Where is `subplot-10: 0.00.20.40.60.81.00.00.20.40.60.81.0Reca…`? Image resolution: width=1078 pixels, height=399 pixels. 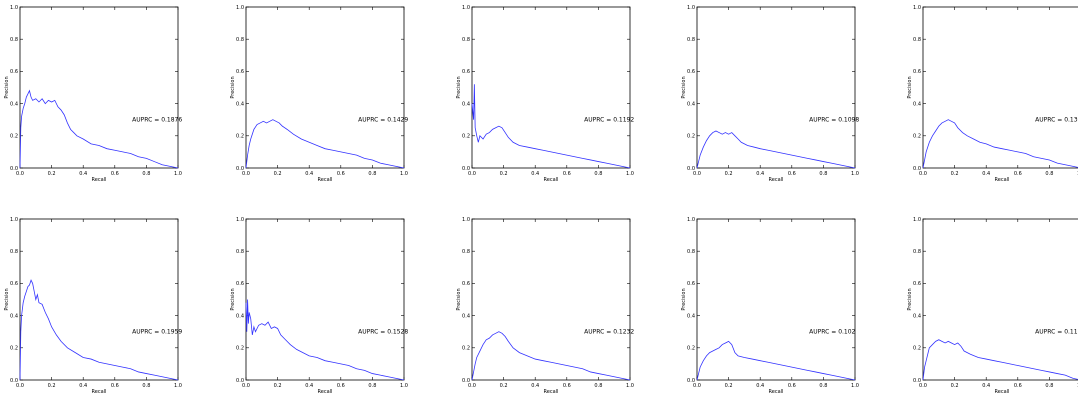
subplot-10: 0.00.20.40.60.81.00.00.20.40.60.81.0Reca… is located at coordinates (992, 306).